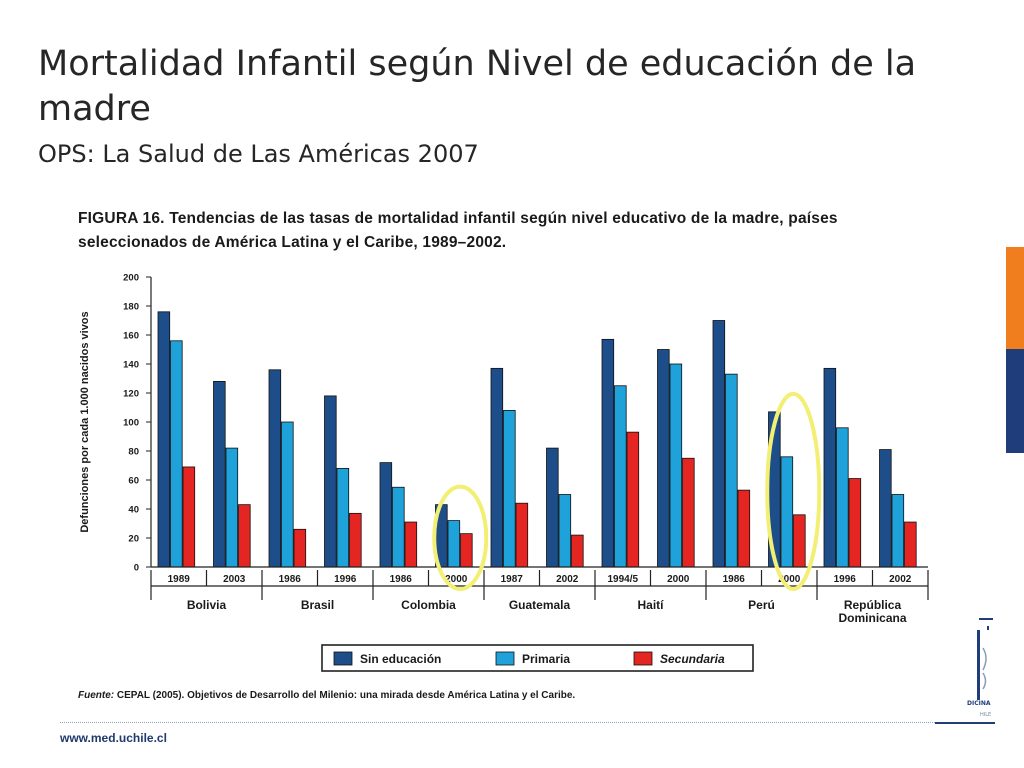 Image resolution: width=1024 pixels, height=768 pixels. Describe the element at coordinates (234, 579) in the screenshot. I see `x-tick-label: 2003` at that location.